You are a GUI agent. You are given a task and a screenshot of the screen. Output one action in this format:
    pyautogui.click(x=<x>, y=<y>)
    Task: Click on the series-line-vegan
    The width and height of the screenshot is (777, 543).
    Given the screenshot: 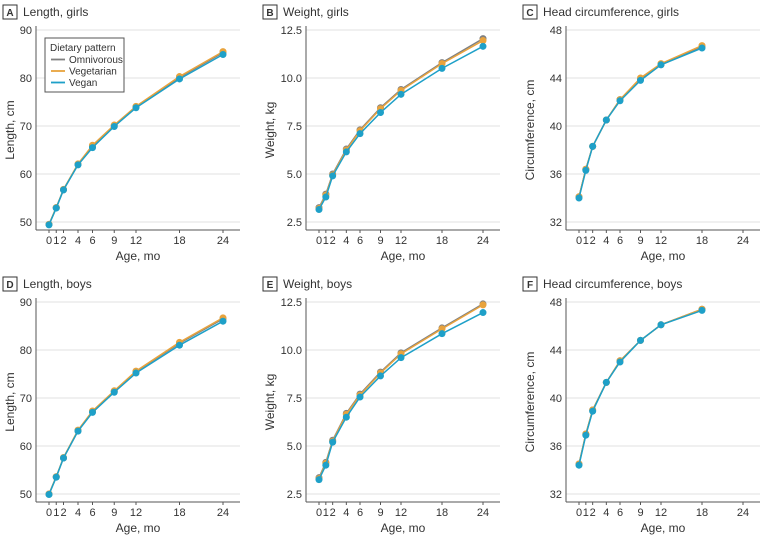 What is the action you would take?
    pyautogui.click(x=401, y=395)
    